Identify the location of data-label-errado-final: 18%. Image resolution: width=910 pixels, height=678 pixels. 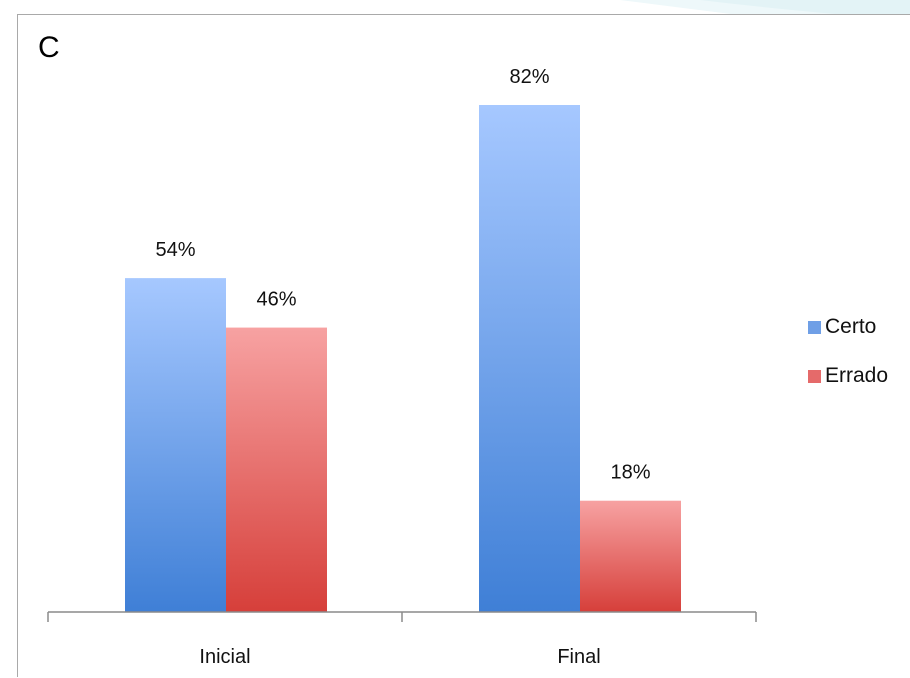
(630, 473).